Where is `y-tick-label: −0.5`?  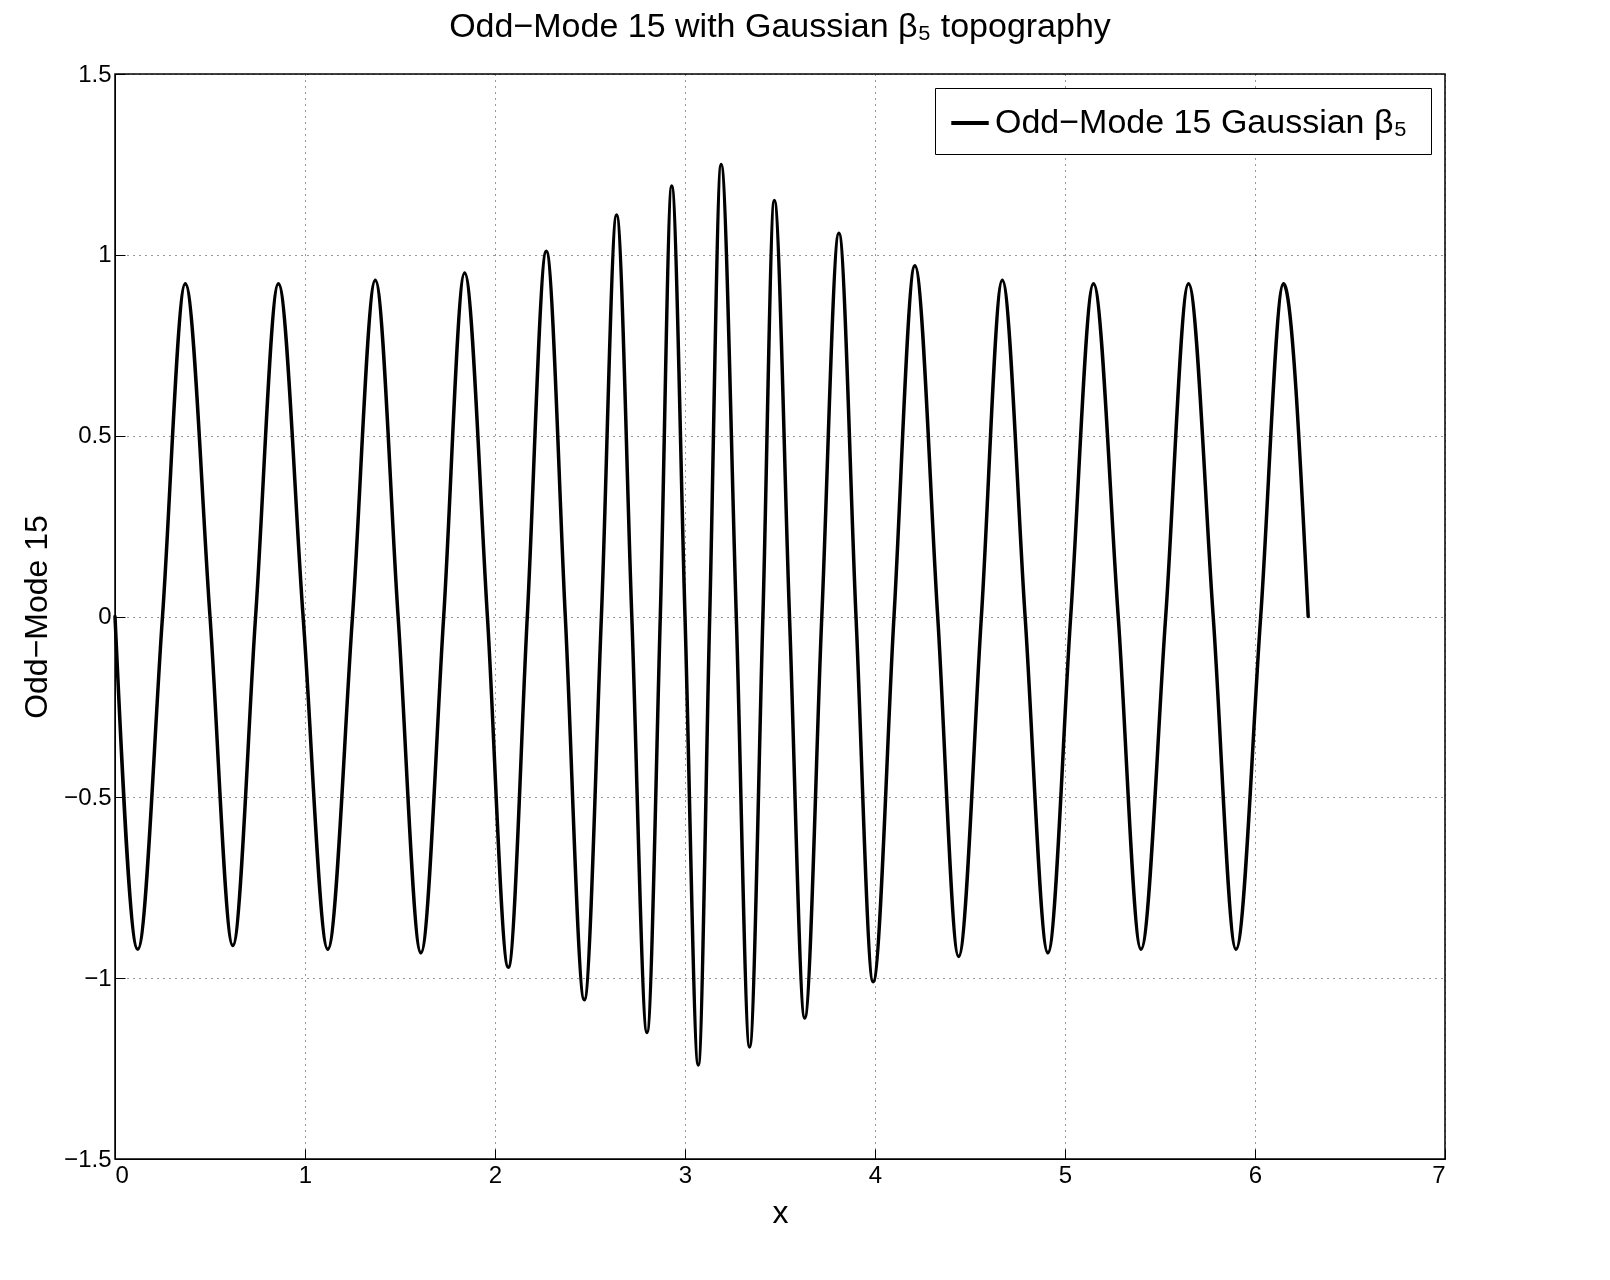 y-tick-label: −0.5 is located at coordinates (88, 796).